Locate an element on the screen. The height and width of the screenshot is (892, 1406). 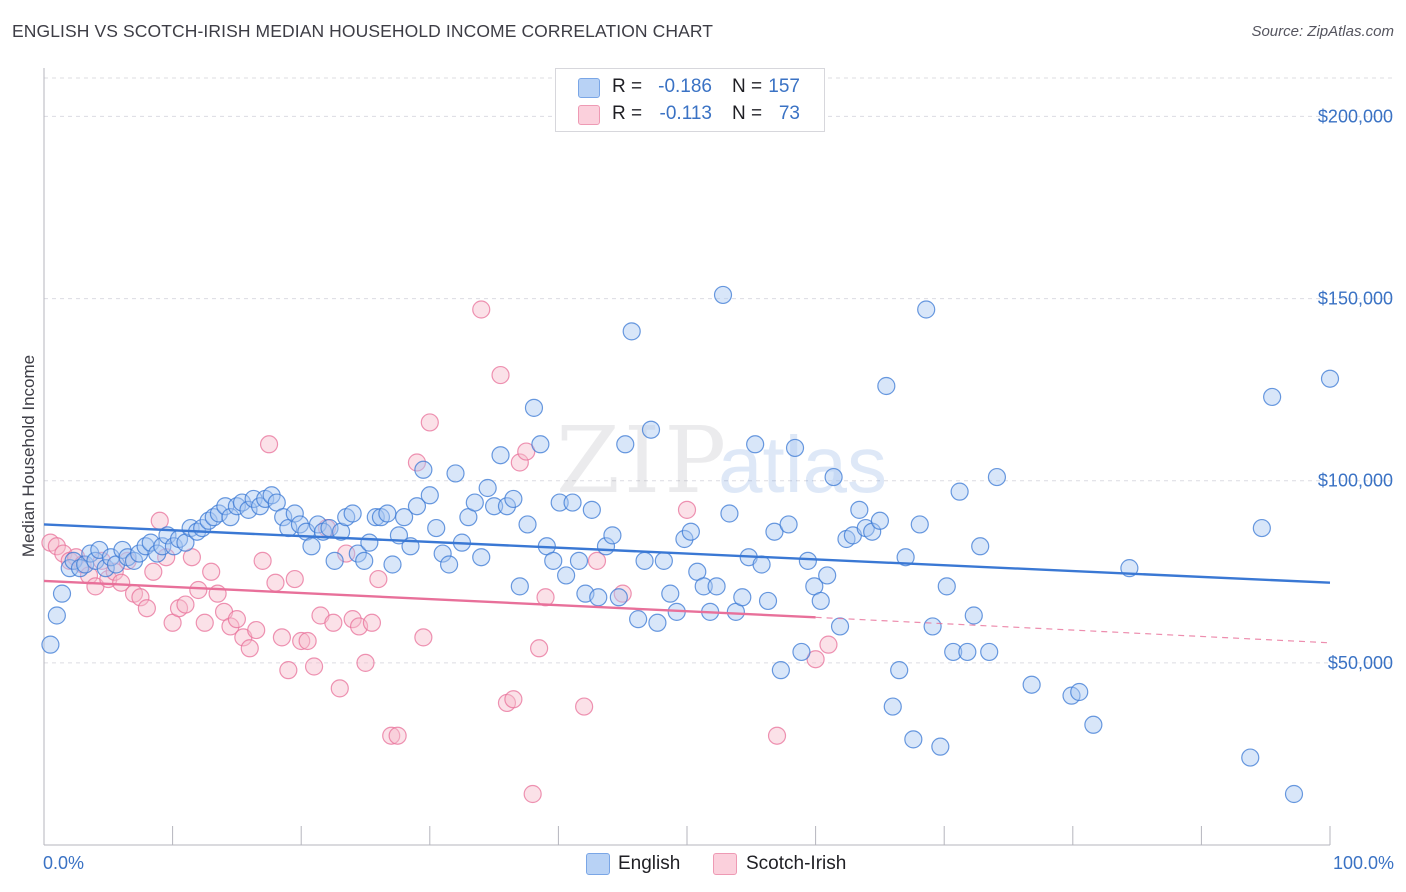
english-trend-line is located at coordinates (687, 553).